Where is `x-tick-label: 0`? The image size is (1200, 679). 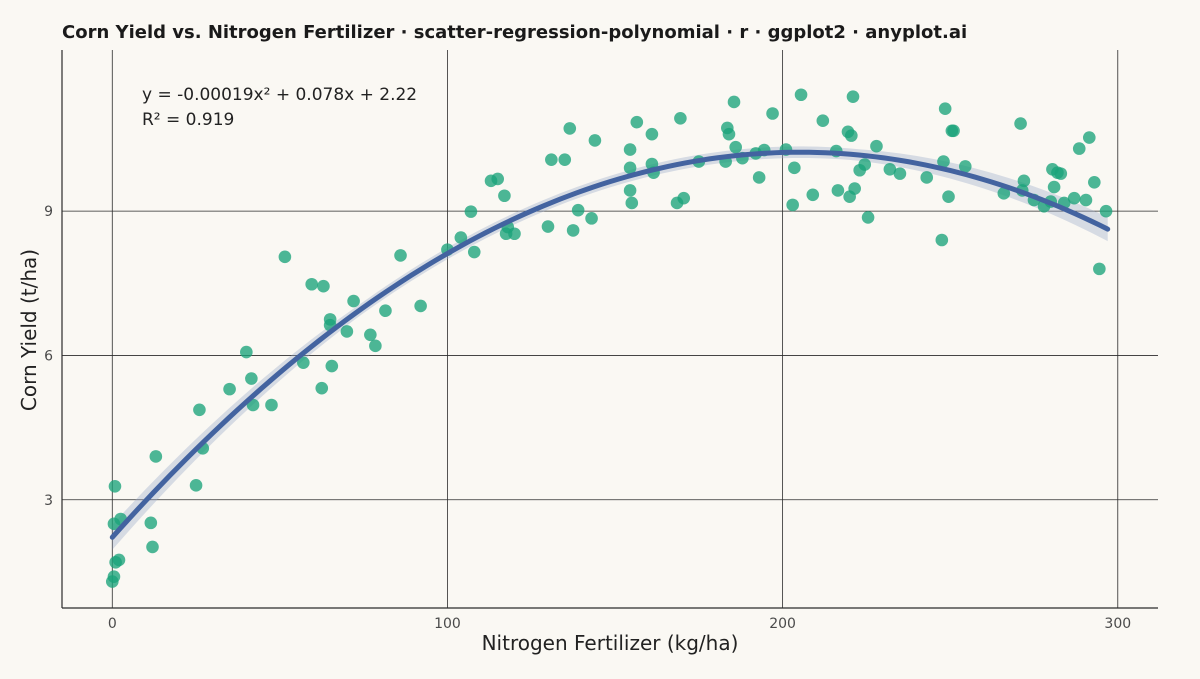 x-tick-label: 0 is located at coordinates (112, 624).